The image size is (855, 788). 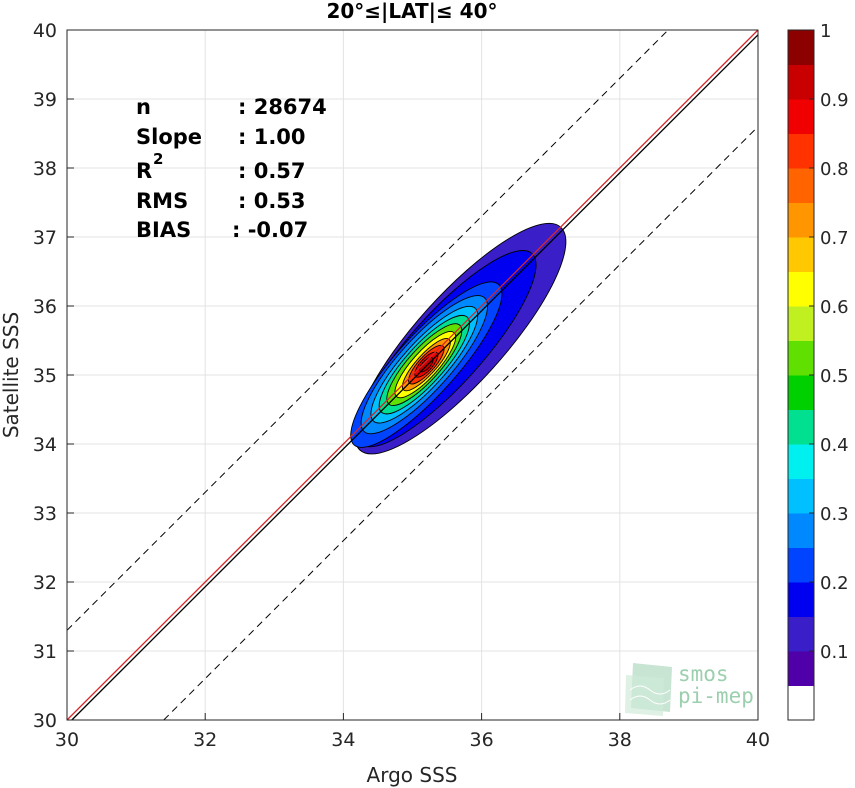 What do you see at coordinates (825, 31) in the screenshot?
I see `colorbar-tick-label: 1` at bounding box center [825, 31].